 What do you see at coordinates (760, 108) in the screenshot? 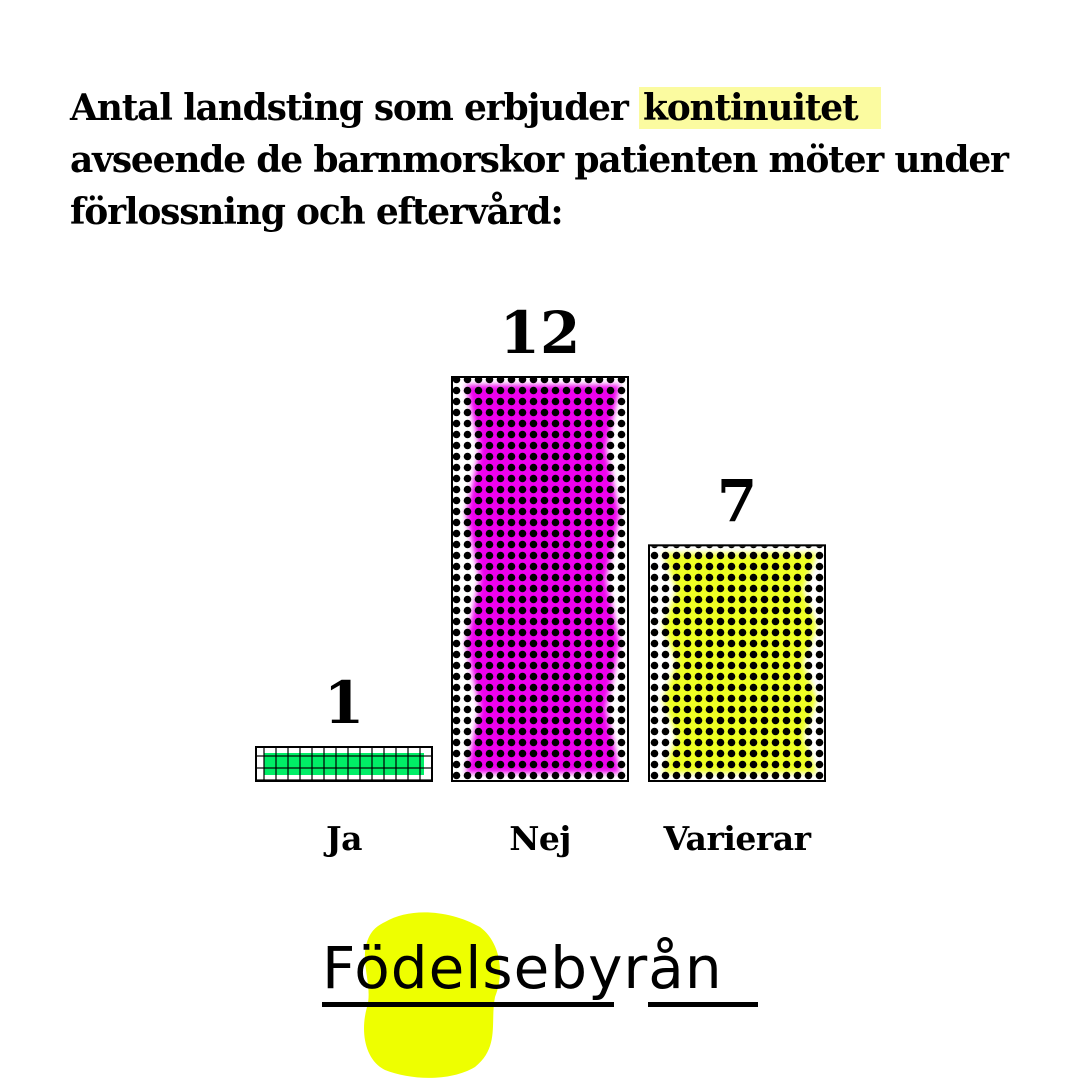
I see `title-highlight: kontinuitet` at bounding box center [760, 108].